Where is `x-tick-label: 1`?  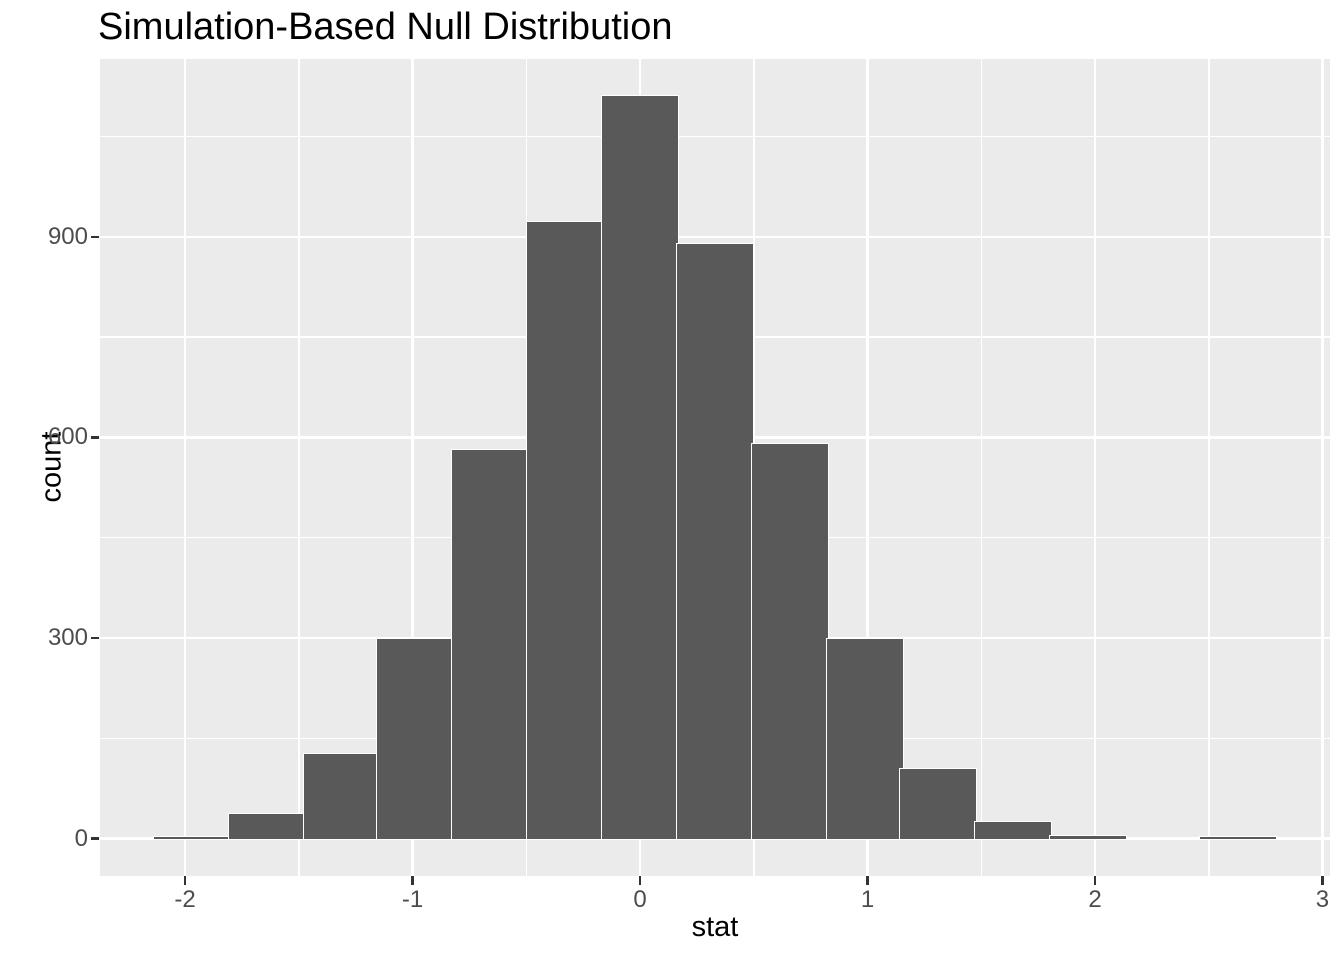
x-tick-label: 1 is located at coordinates (867, 899).